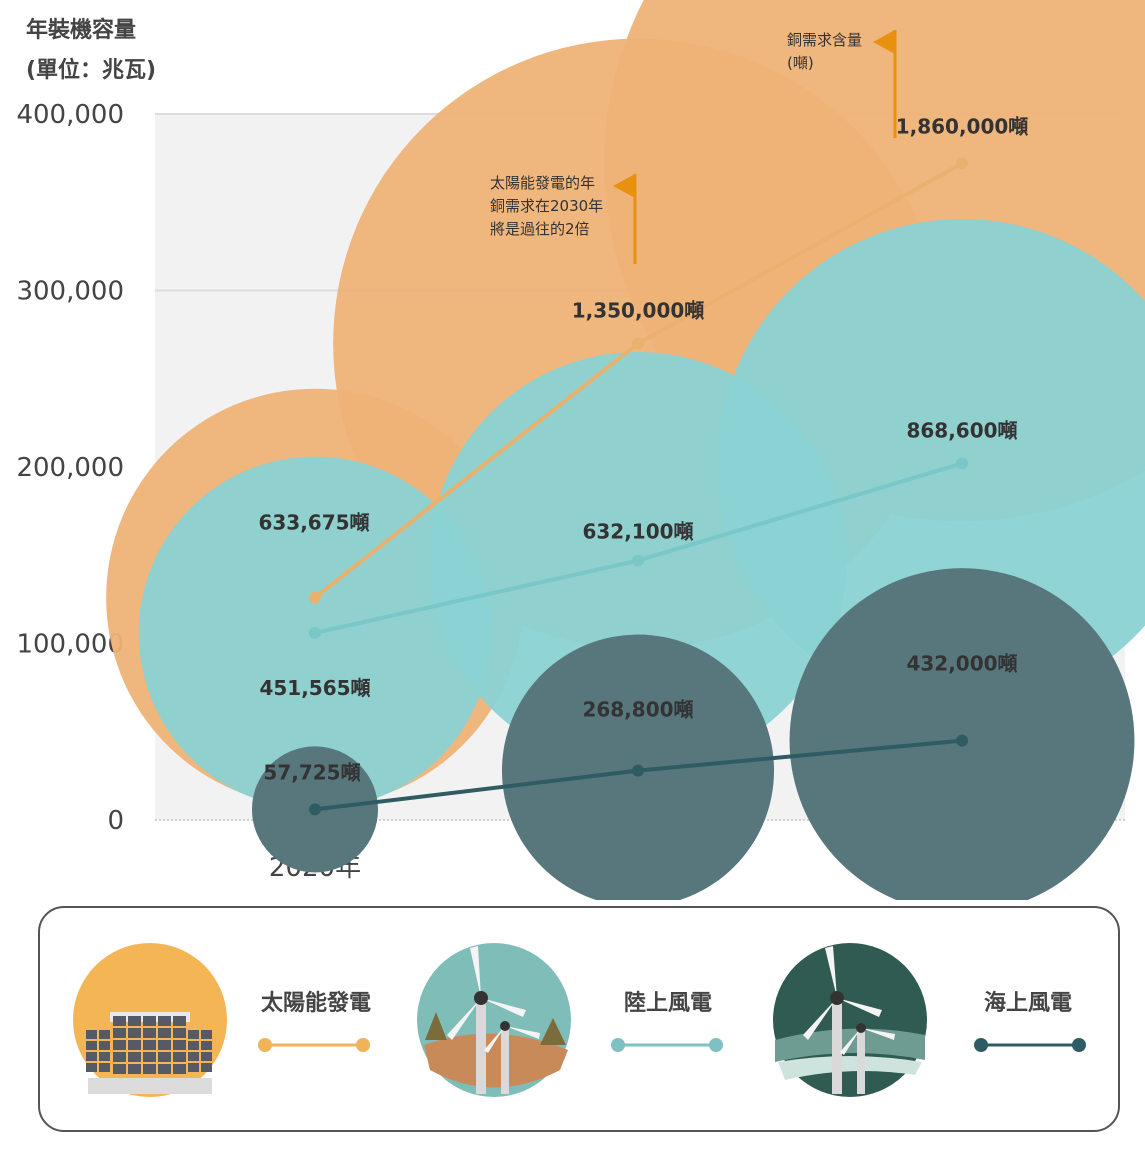  I want to click on legend-label: 太陽能發電, so click(316, 1003).